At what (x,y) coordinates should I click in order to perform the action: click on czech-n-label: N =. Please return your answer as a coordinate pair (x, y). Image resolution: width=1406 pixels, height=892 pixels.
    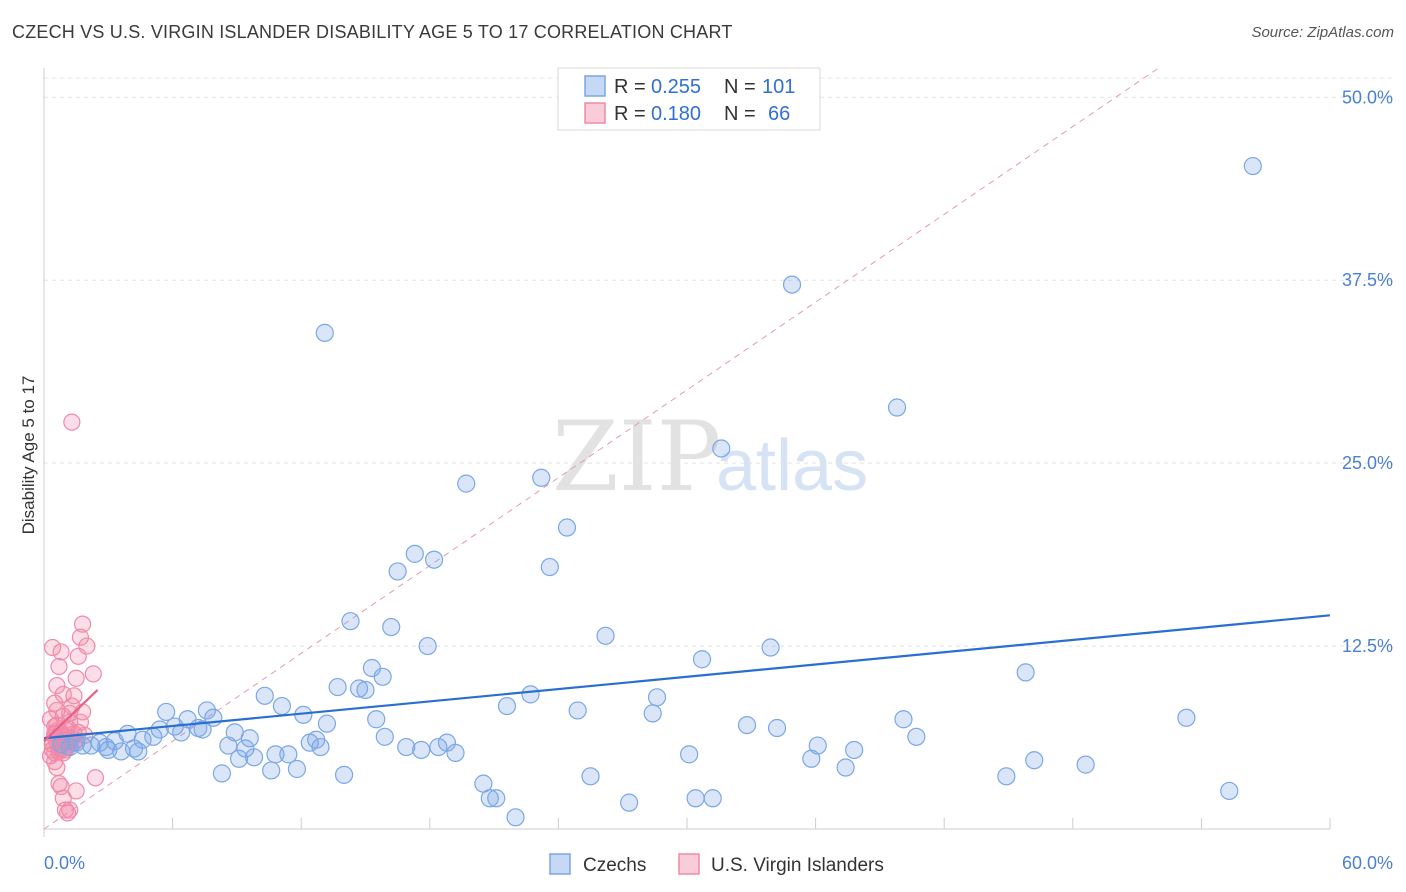
    Looking at the image, I should click on (740, 87).